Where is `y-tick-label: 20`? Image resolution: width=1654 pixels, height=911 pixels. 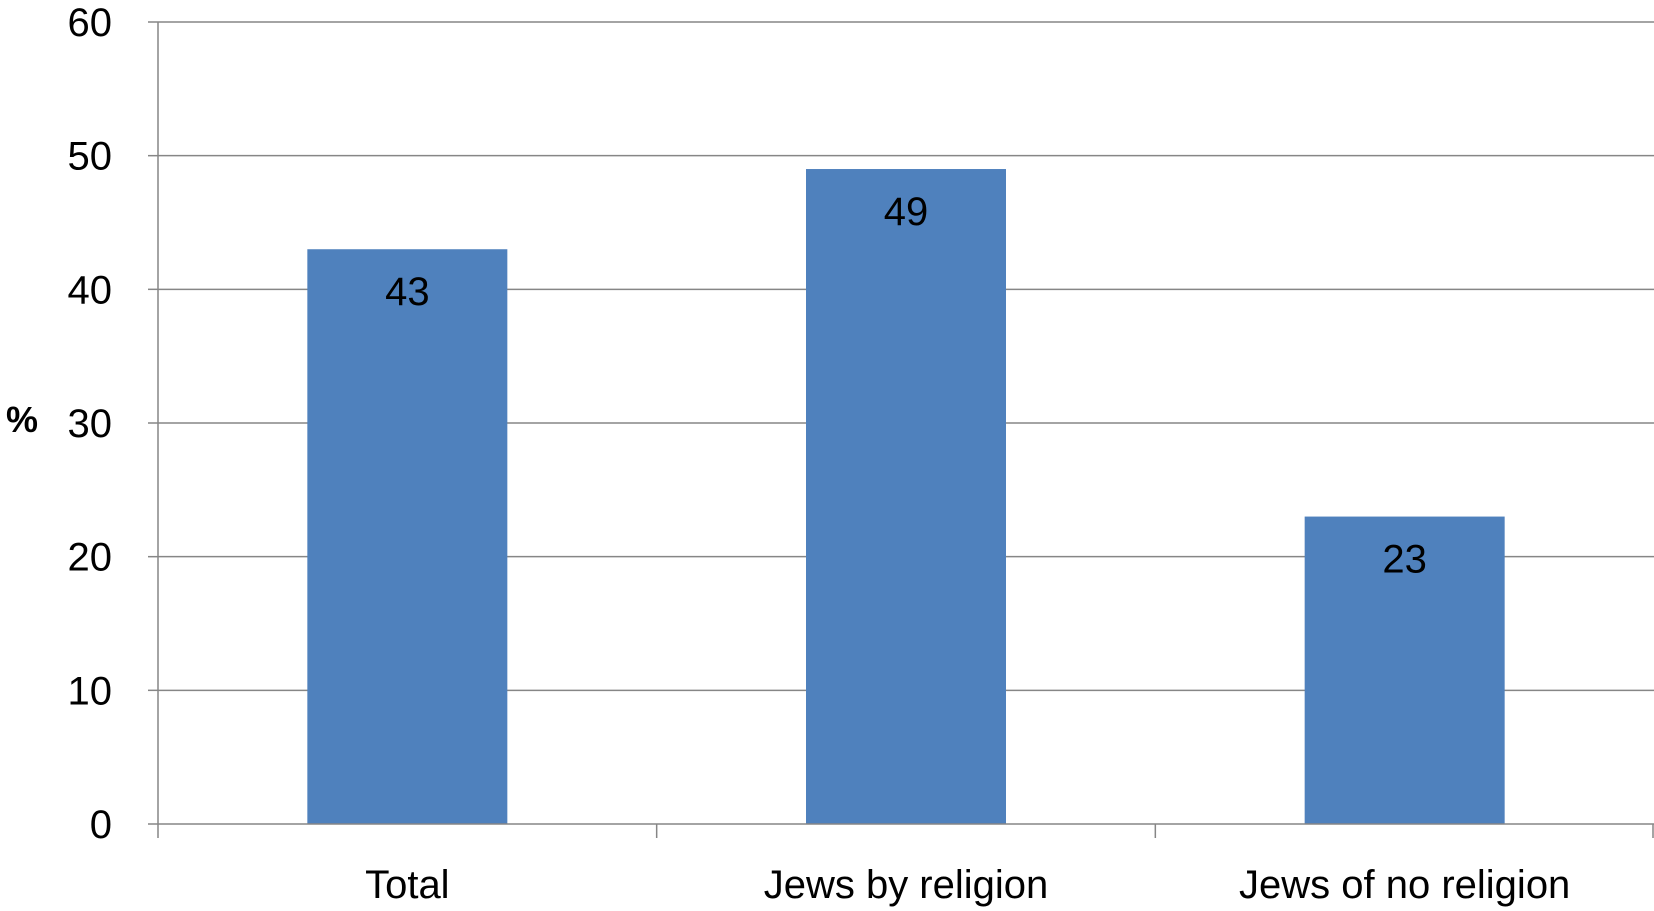
y-tick-label: 20 is located at coordinates (90, 558).